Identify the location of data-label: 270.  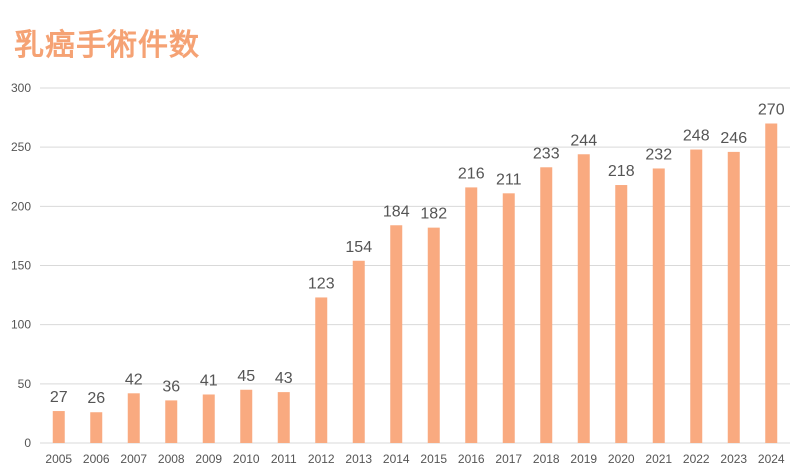
(771, 110).